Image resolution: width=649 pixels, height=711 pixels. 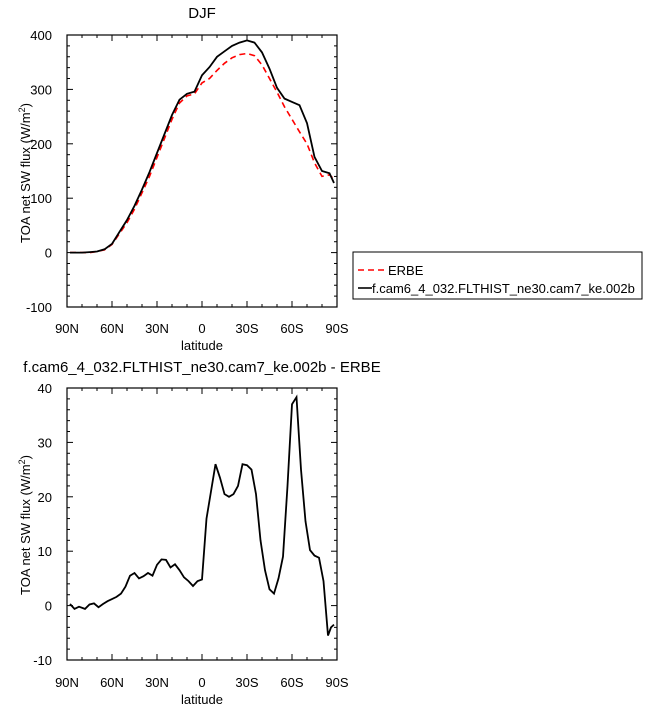 What do you see at coordinates (291, 328) in the screenshot?
I see `top-x-tick-label-60s: 60S` at bounding box center [291, 328].